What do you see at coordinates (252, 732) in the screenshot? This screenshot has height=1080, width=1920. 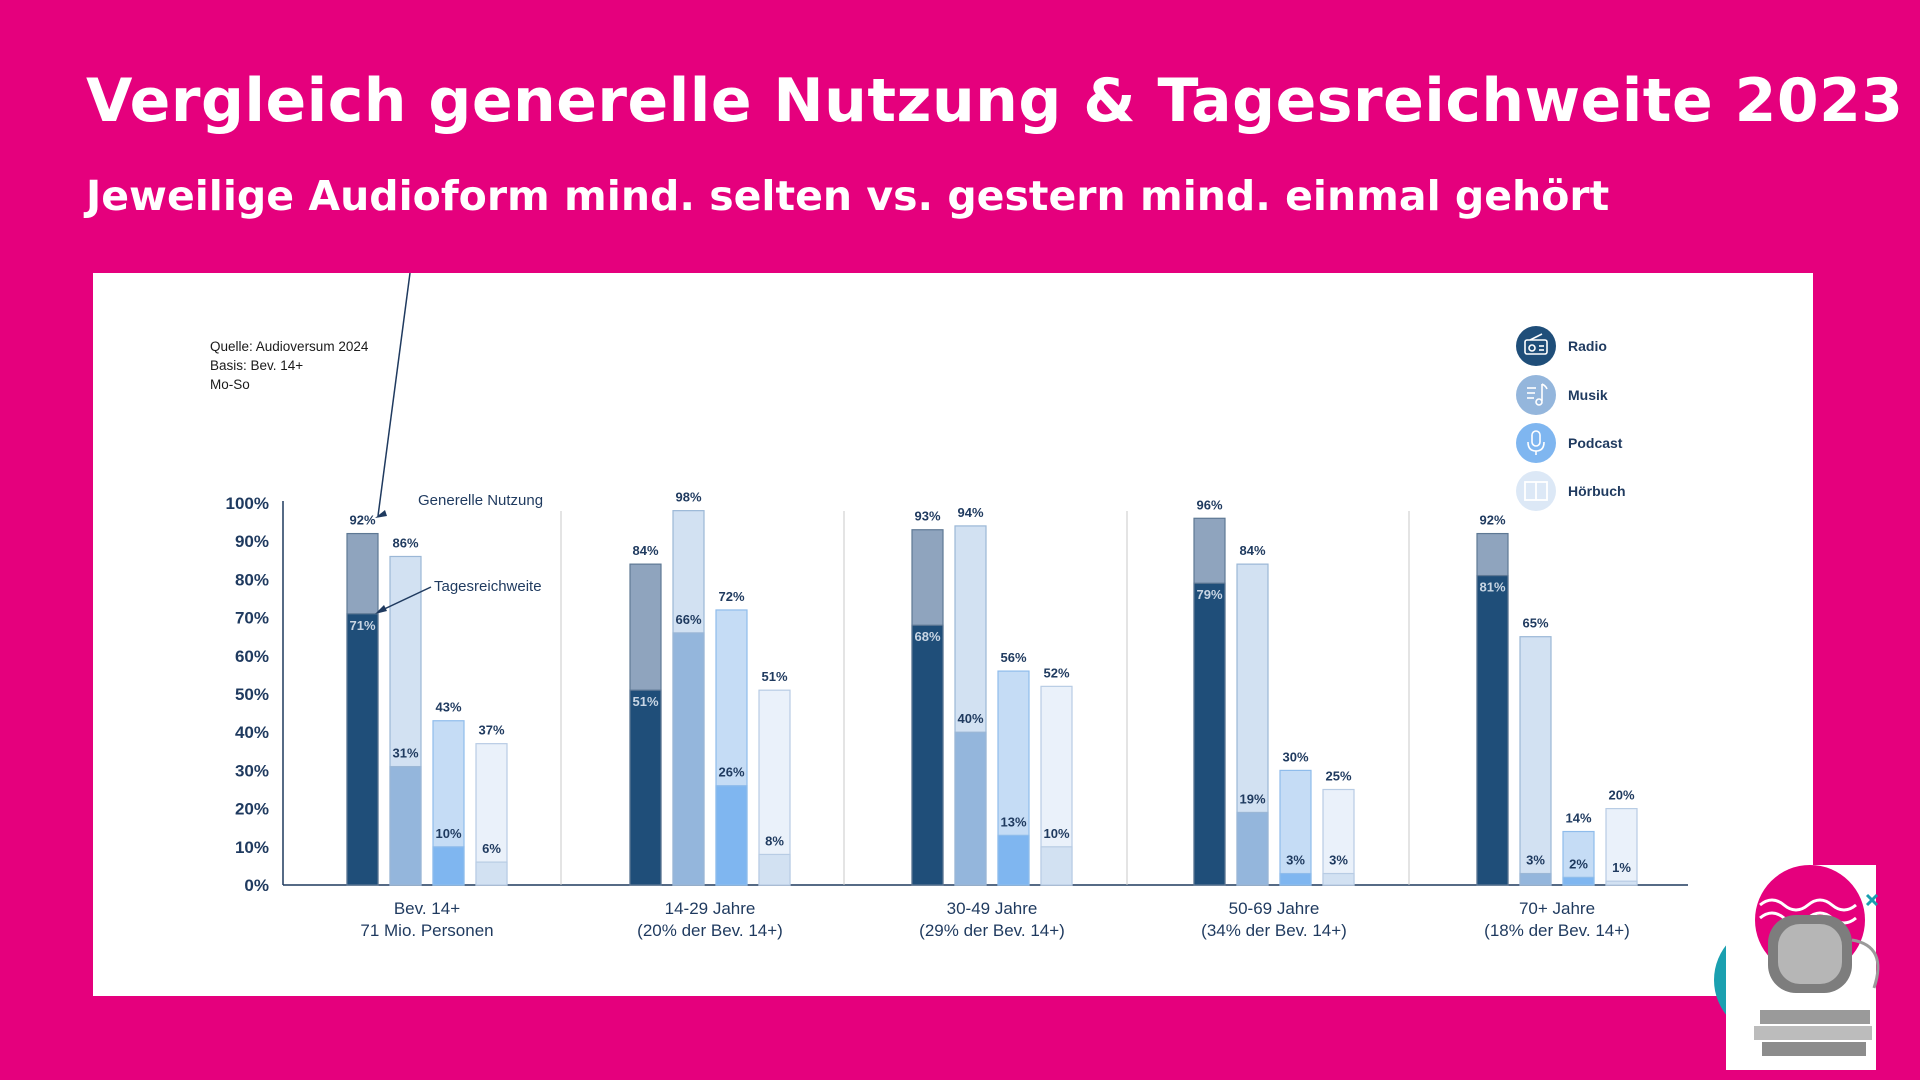 I see `y-tick-label: 40%` at bounding box center [252, 732].